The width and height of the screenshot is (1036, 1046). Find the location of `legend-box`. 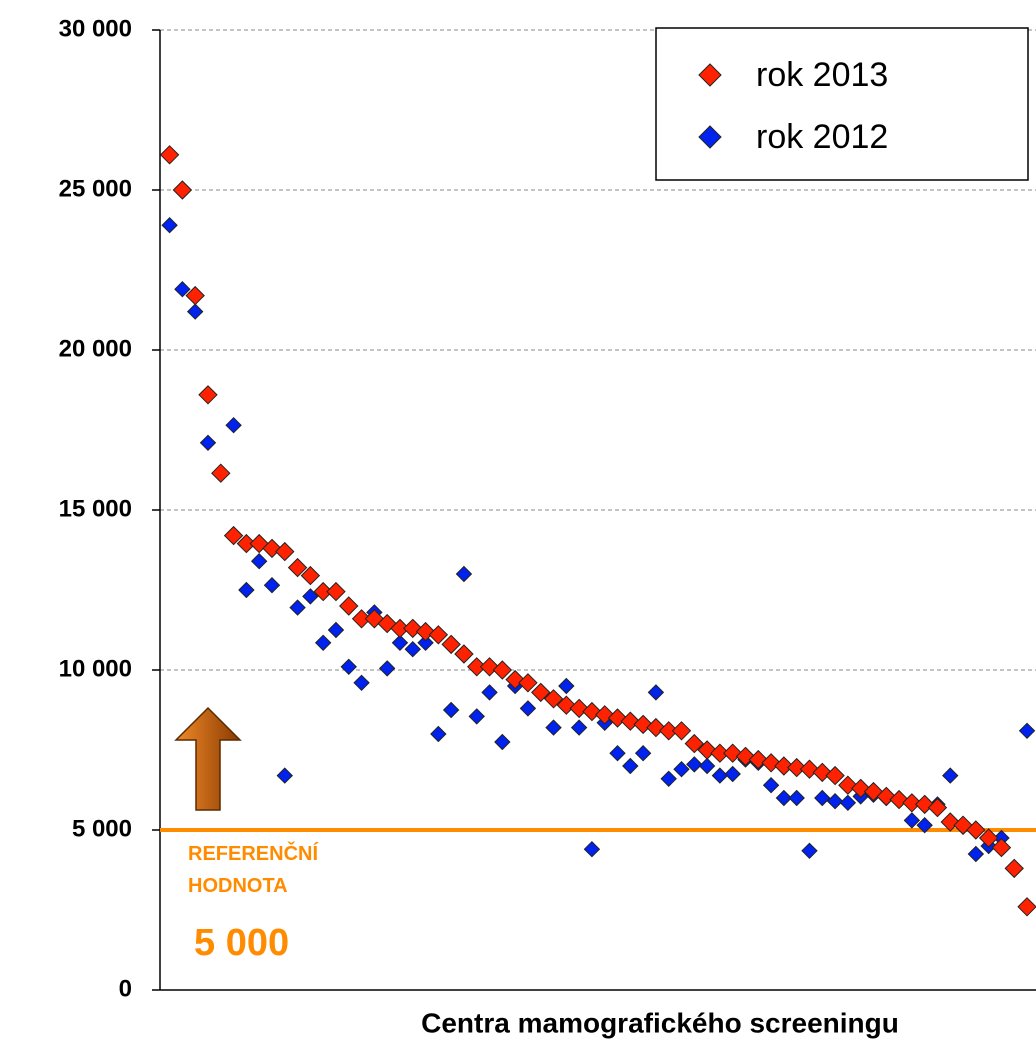

legend-box is located at coordinates (842, 104).